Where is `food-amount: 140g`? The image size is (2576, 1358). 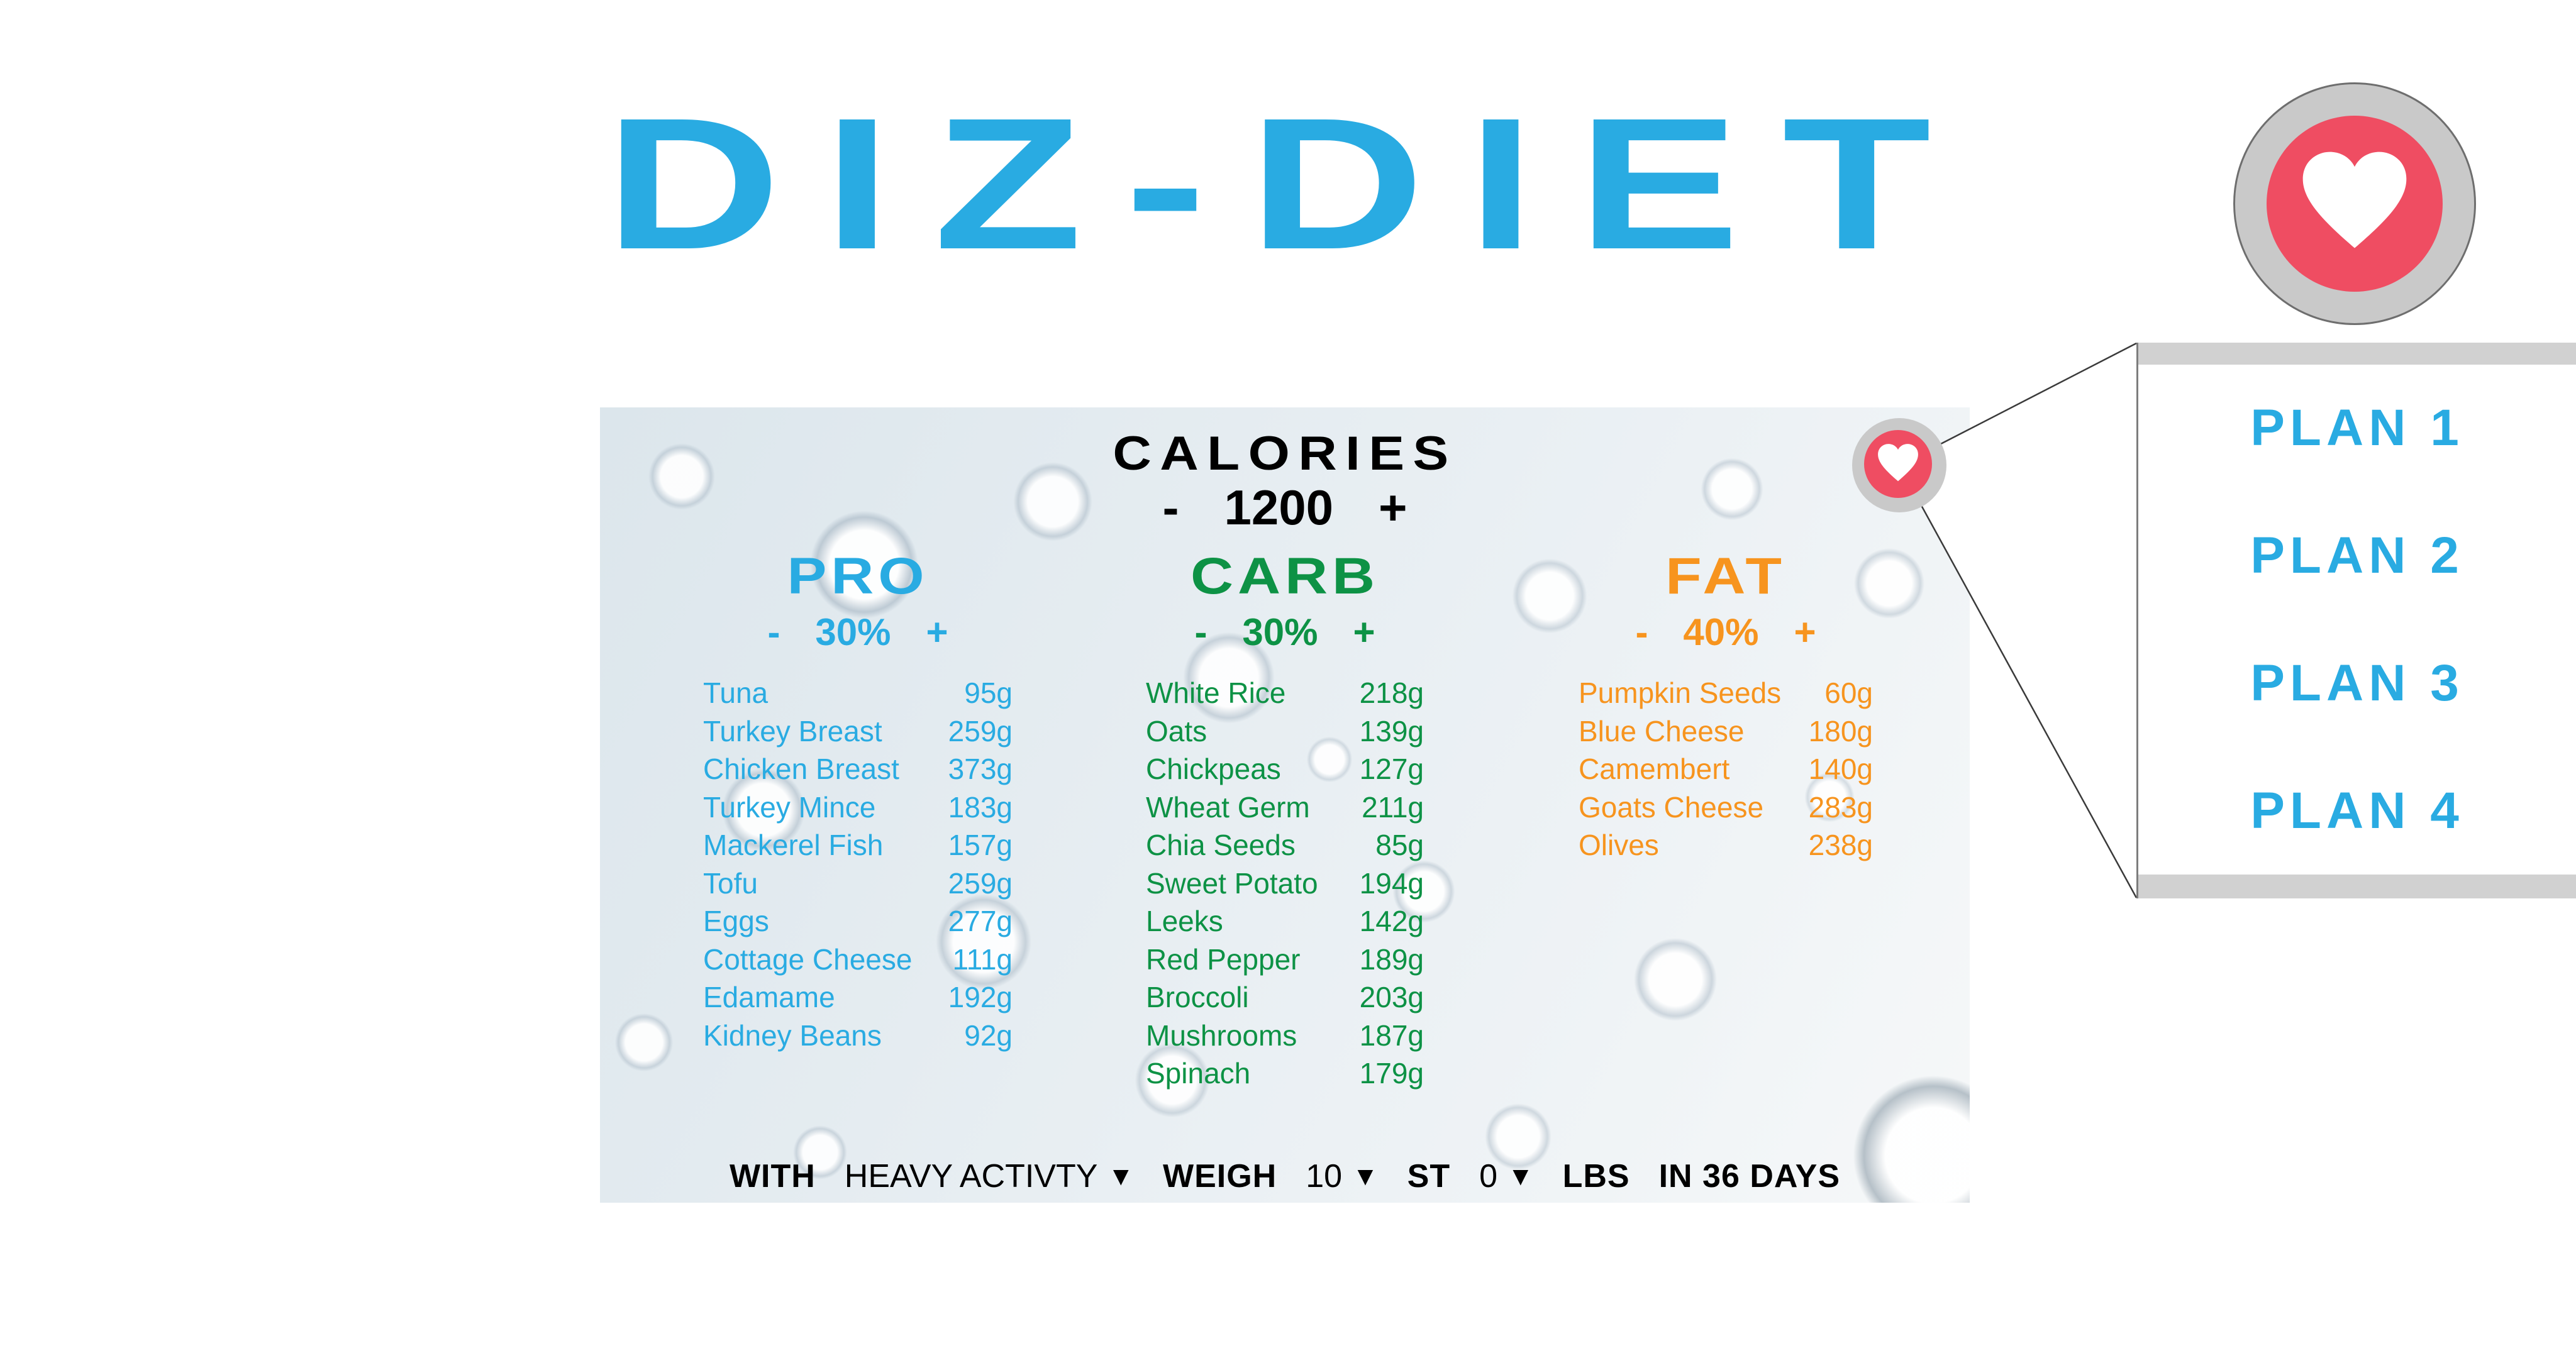
food-amount: 140g is located at coordinates (1840, 769).